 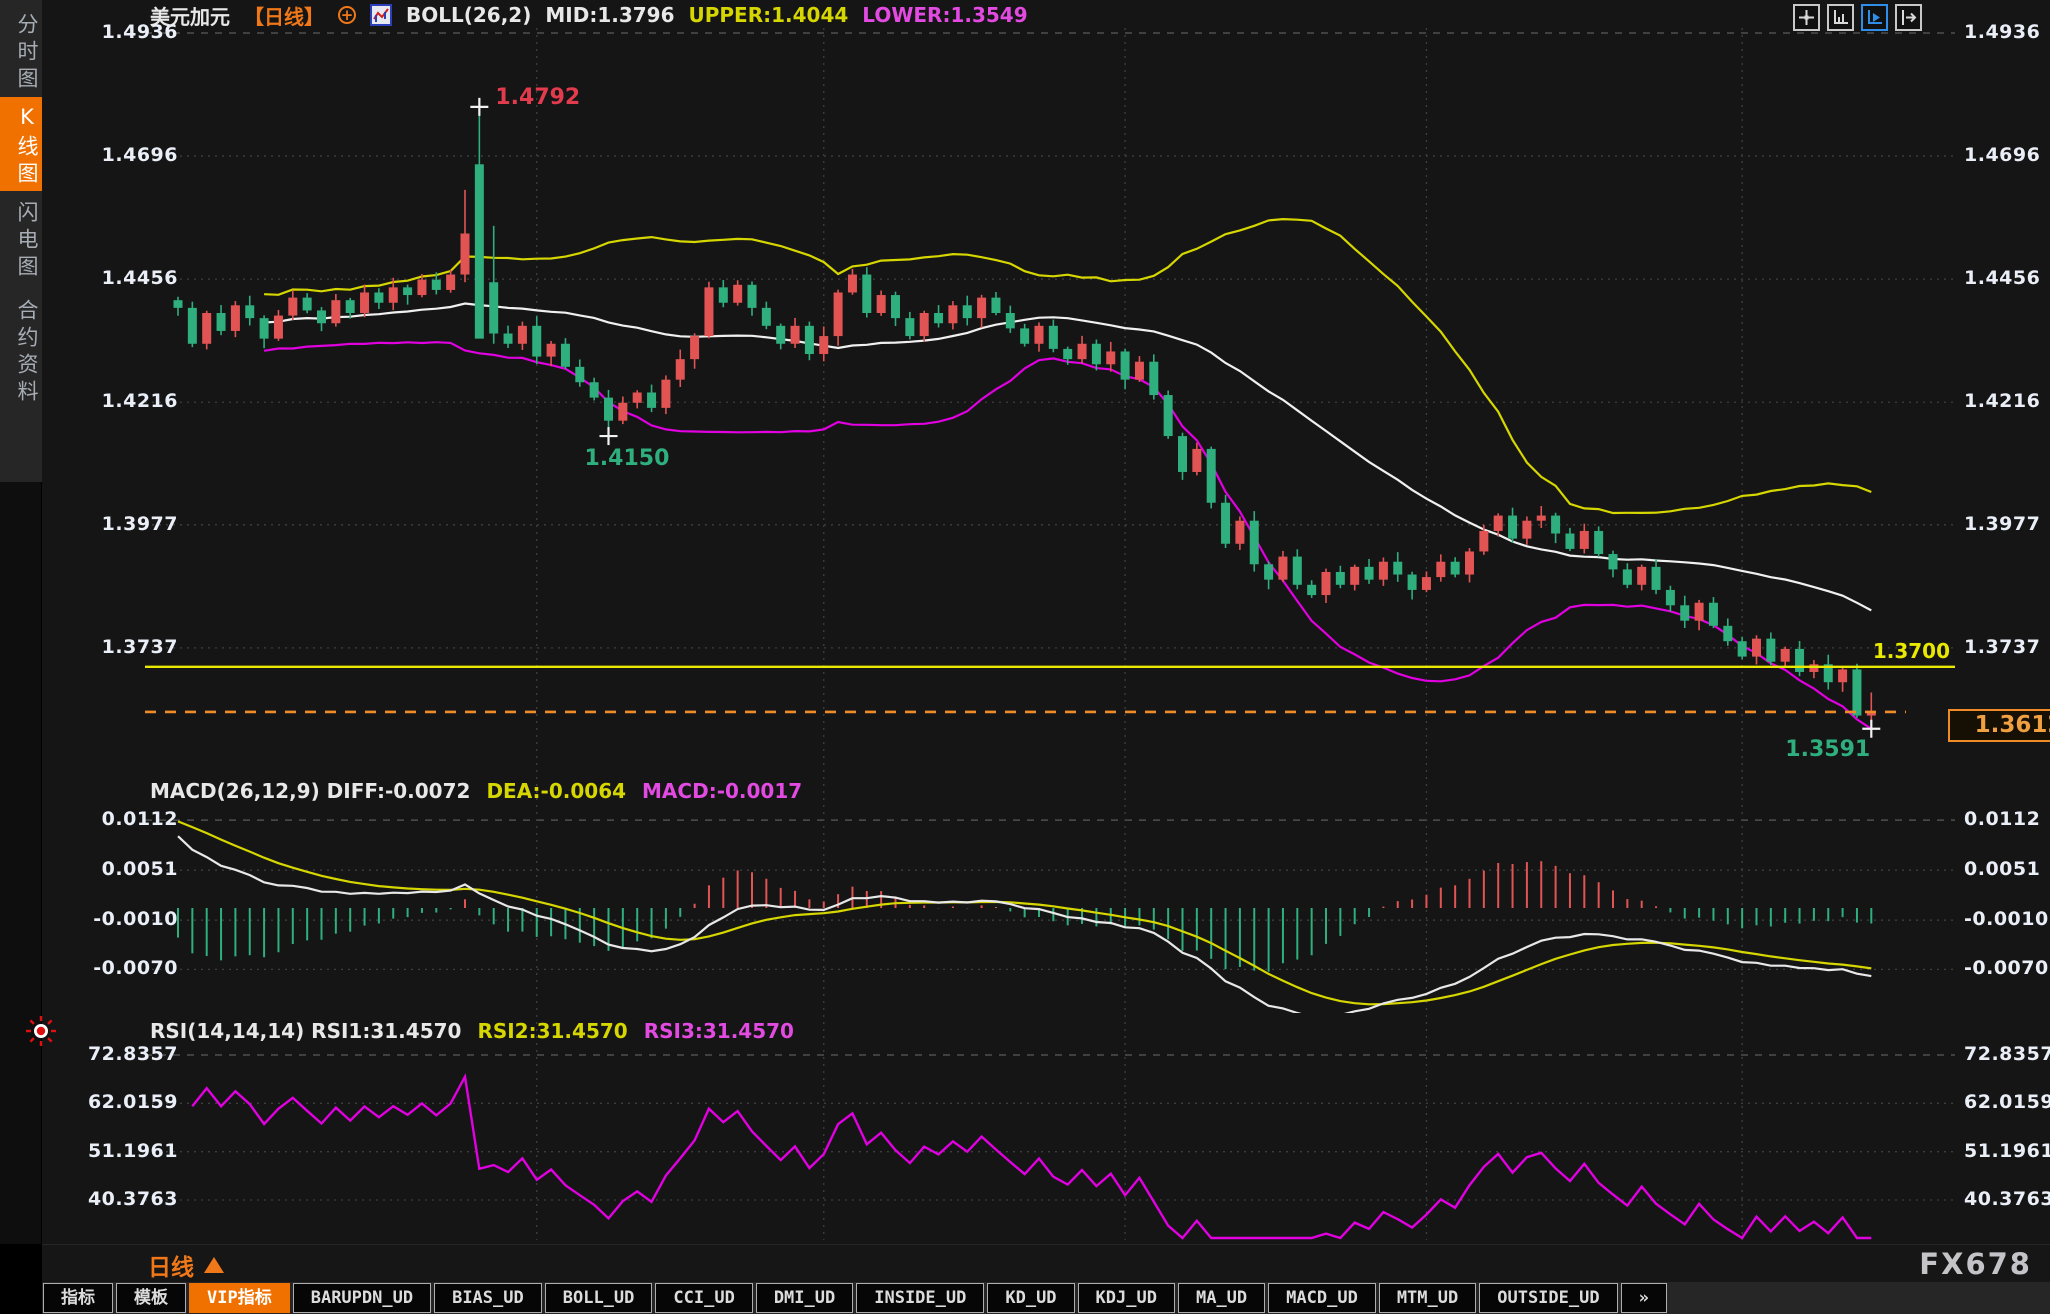 What do you see at coordinates (171, 1268) in the screenshot?
I see `period-selector-label: 日线` at bounding box center [171, 1268].